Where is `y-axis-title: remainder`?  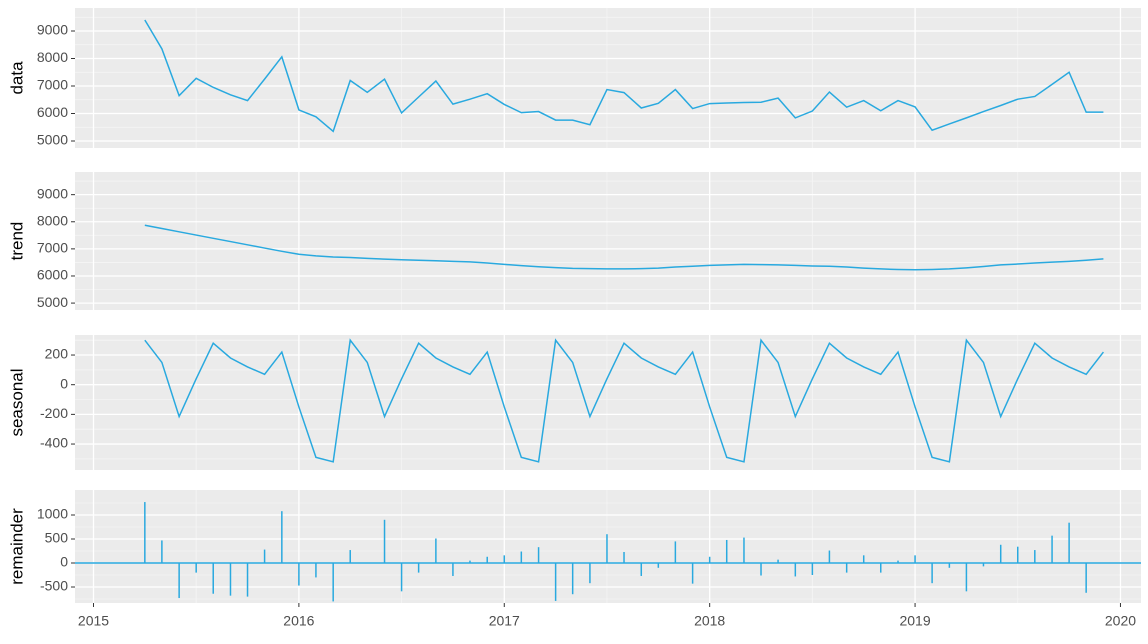
y-axis-title: remainder is located at coordinates (16, 546).